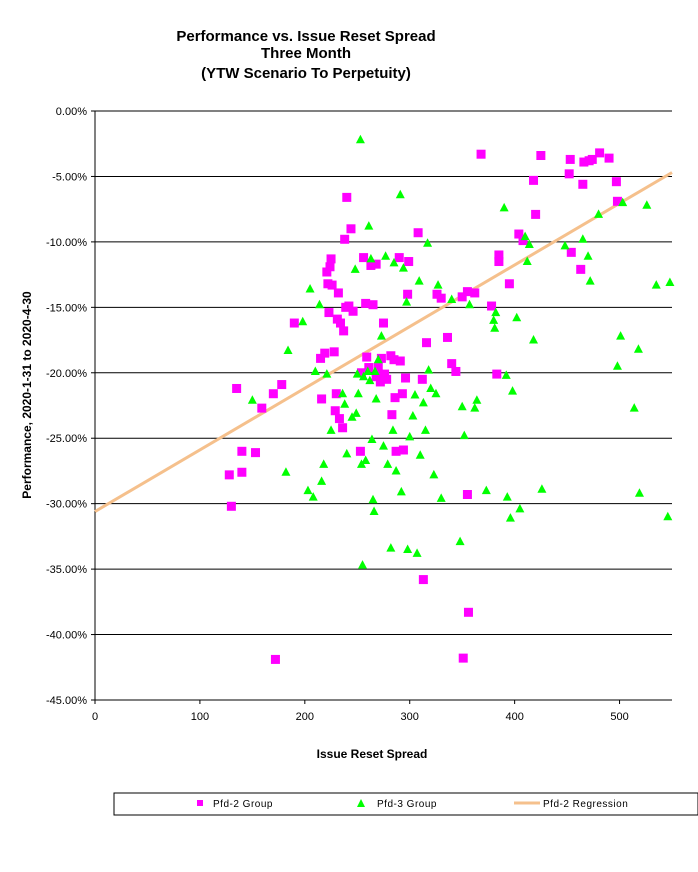 The image size is (698, 872). Describe the element at coordinates (372, 754) in the screenshot. I see `x-axis-label: Issue Reset Spread` at that location.